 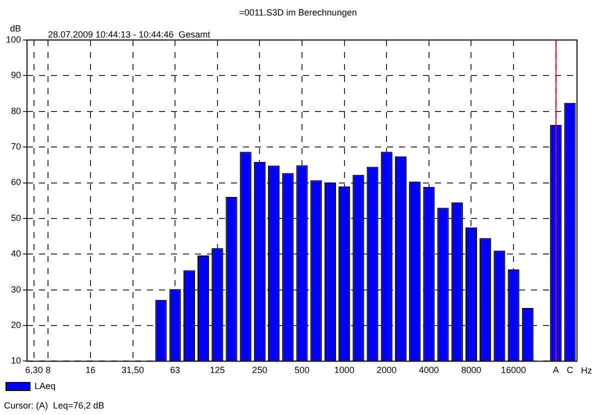 I want to click on x-tick-label: 250, so click(x=260, y=370).